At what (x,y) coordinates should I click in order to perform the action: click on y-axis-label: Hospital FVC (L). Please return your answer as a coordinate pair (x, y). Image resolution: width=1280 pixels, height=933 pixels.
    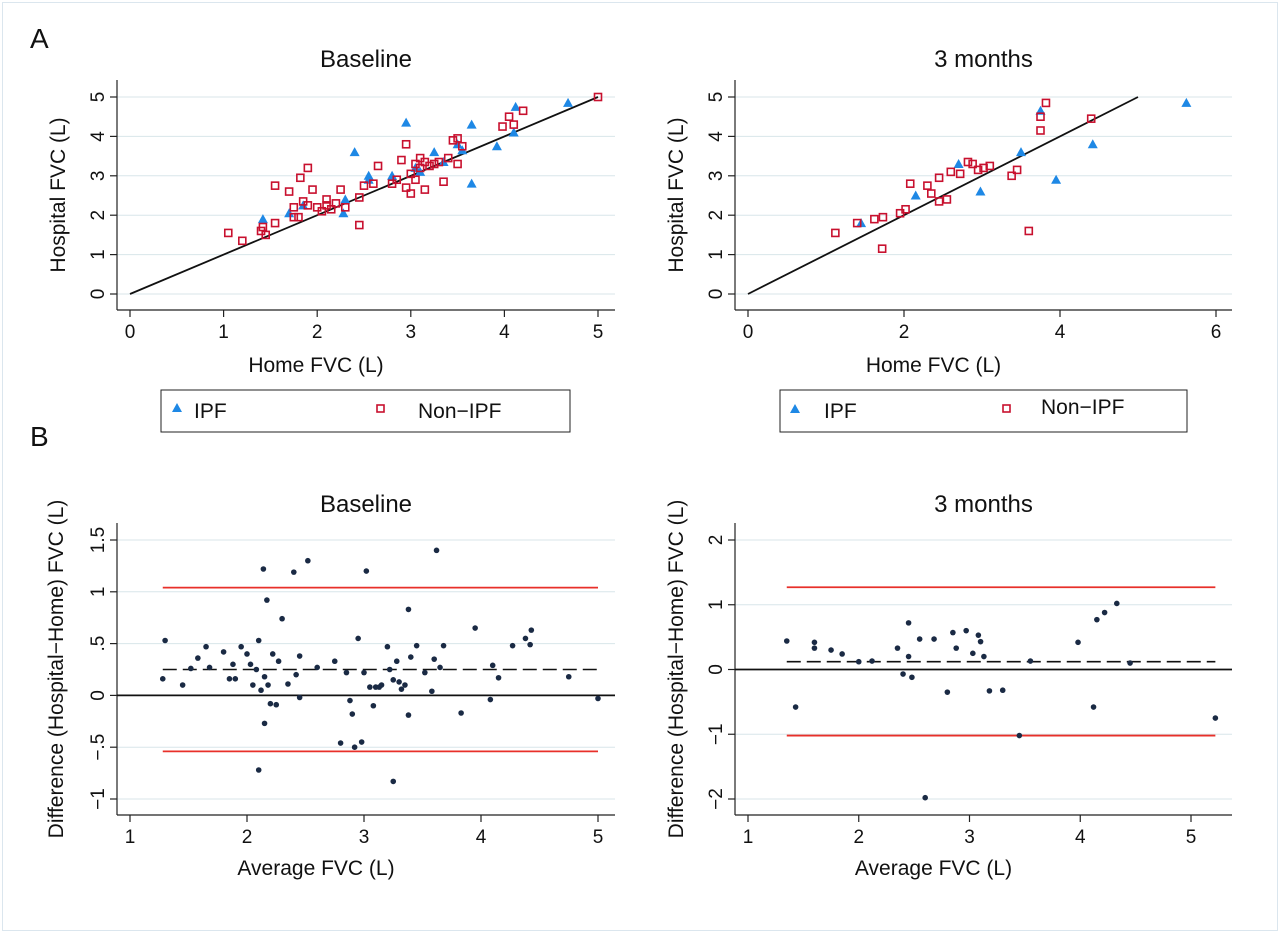
    Looking at the image, I should click on (58, 194).